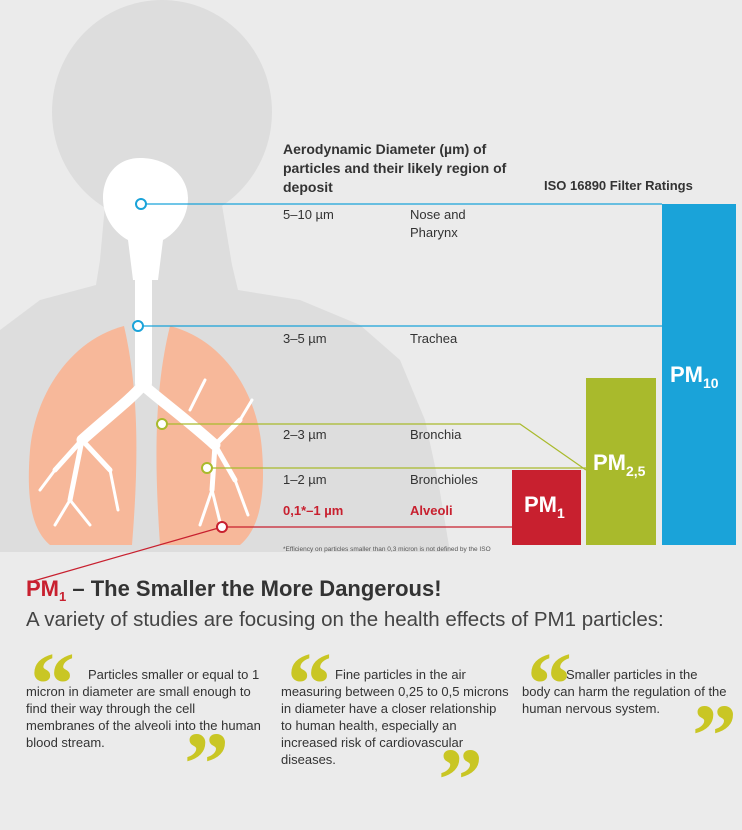 Image resolution: width=742 pixels, height=830 pixels. Describe the element at coordinates (618, 185) in the screenshot. I see `iso-ratings-title: ISO 16890 Filter Ratings` at that location.